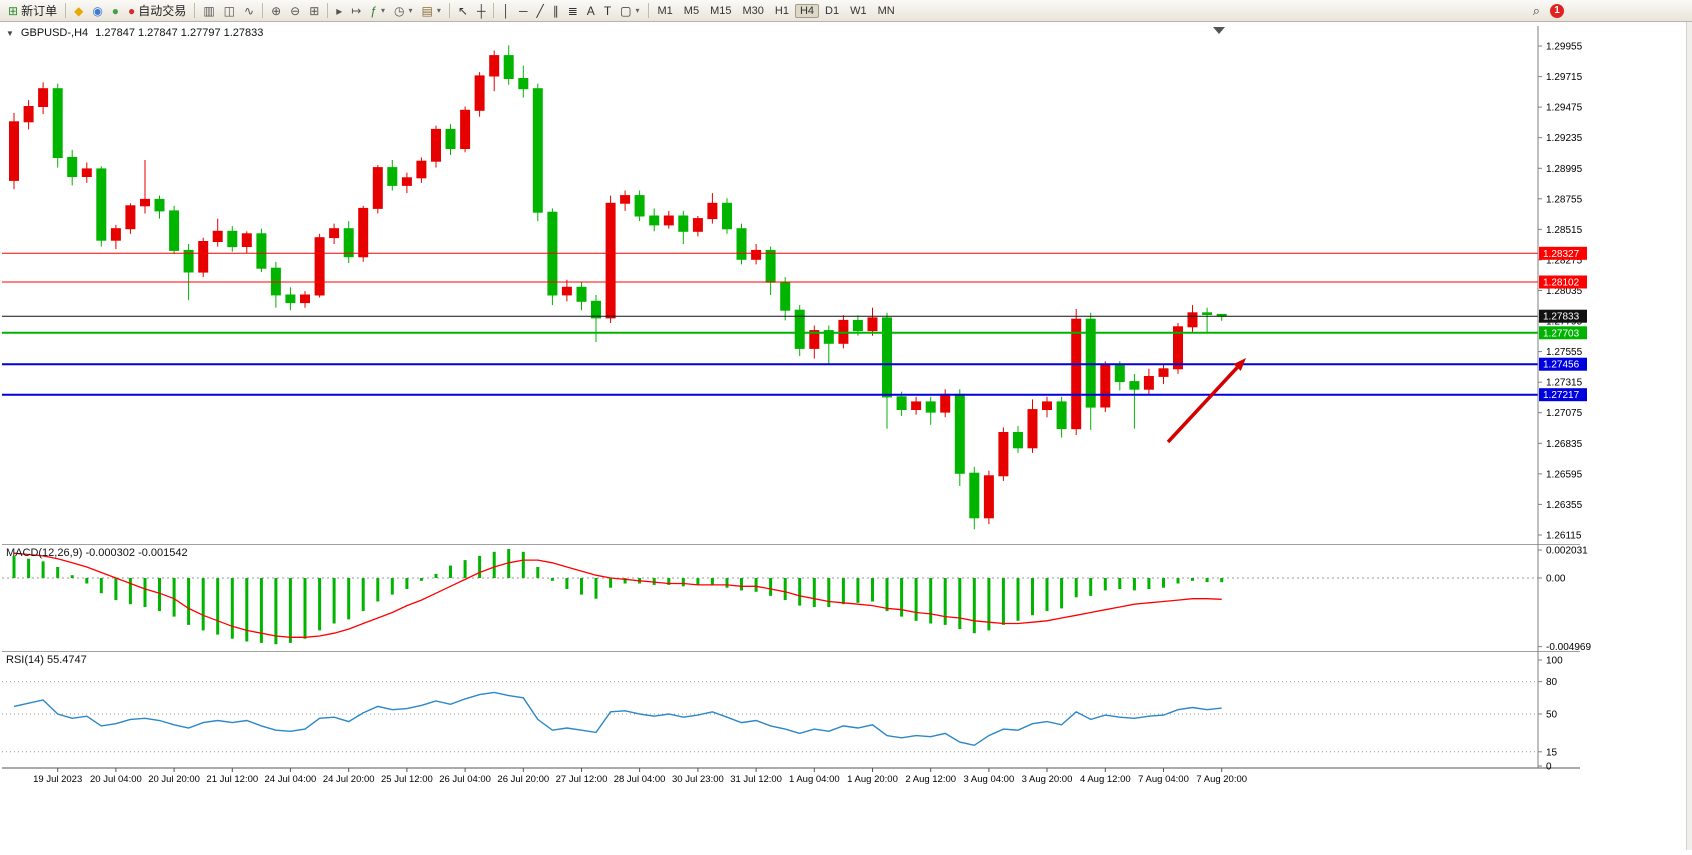  What do you see at coordinates (858, 10) in the screenshot?
I see `timeframe-w1-button: W1` at bounding box center [858, 10].